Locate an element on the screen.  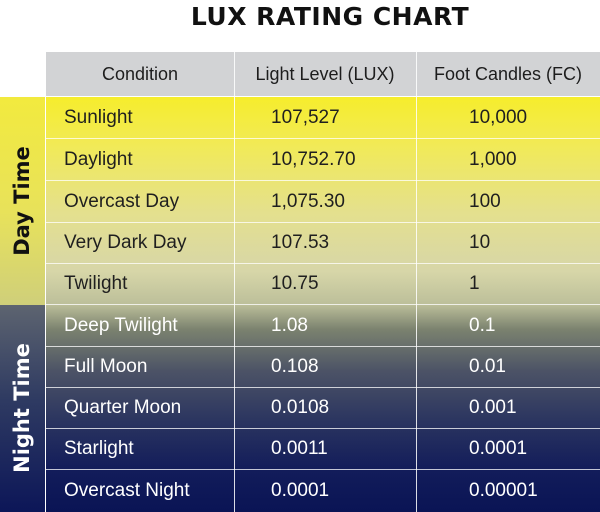
fc-cell: 1 is located at coordinates (474, 283).